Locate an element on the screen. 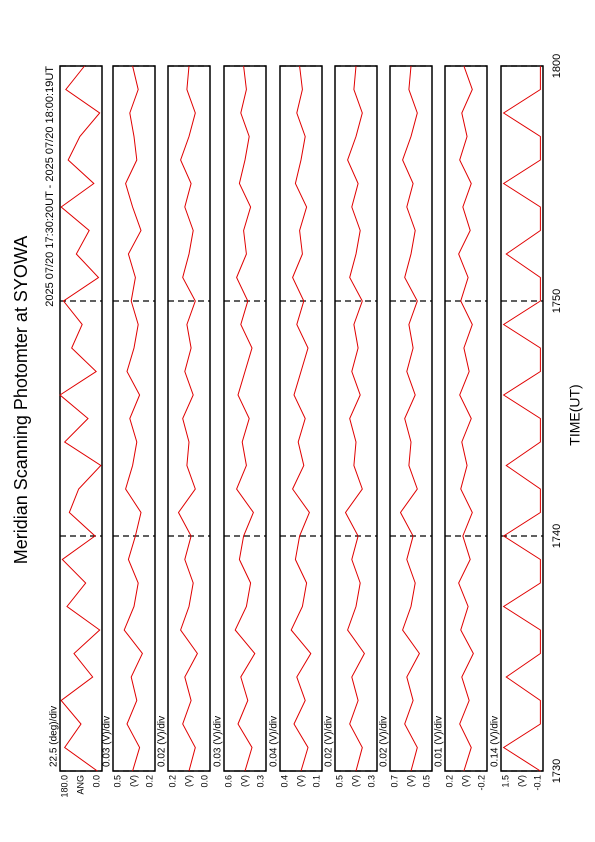  scale-label: 0.04 (V)/div is located at coordinates (274, 741).